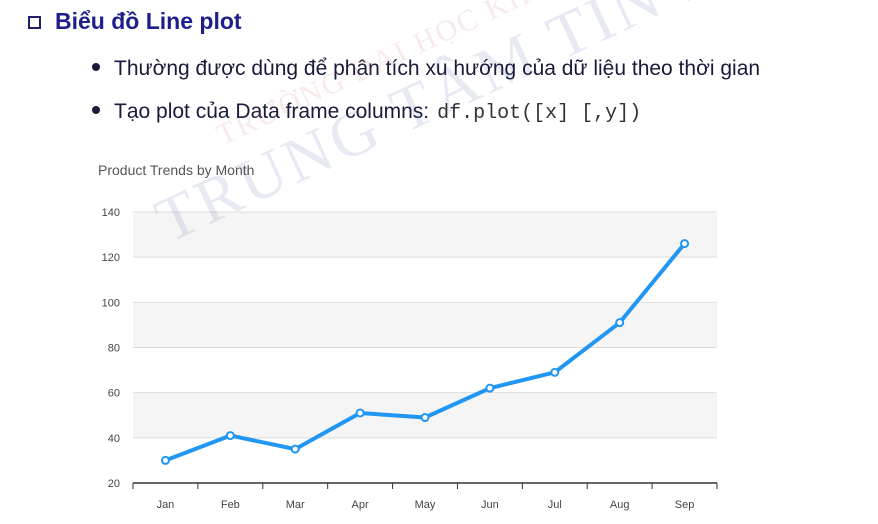  I want to click on slide-heading: Biểu đồ Line plot, so click(135, 21).